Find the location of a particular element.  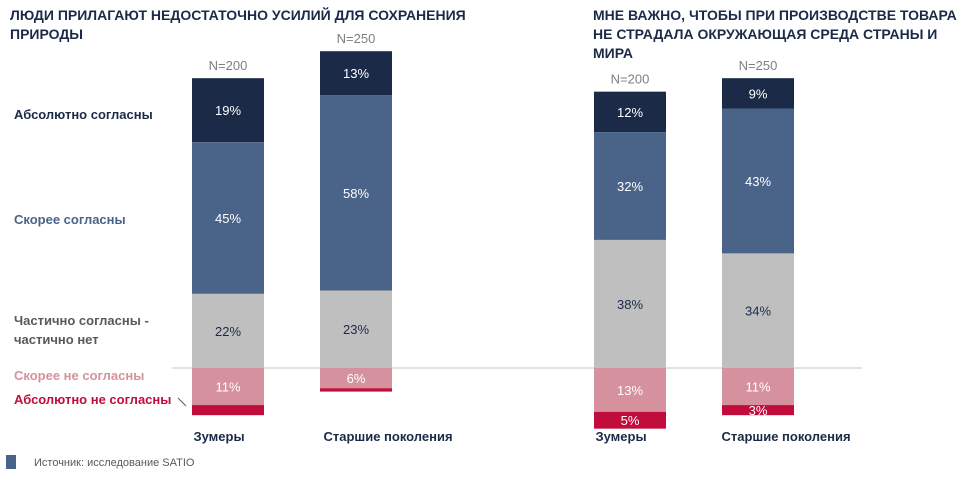

data-label-absolutely-agree-1-1: 19% is located at coordinates (228, 110).